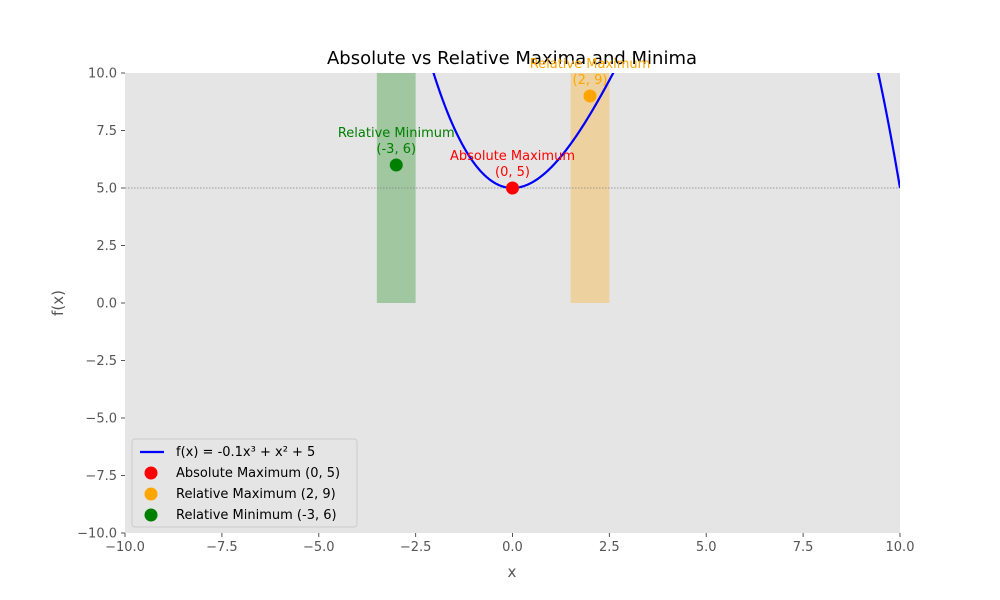 This screenshot has height=600, width=1000. I want to click on chart-title: Absolute vs Relative Maxima and Minima, so click(512, 58).